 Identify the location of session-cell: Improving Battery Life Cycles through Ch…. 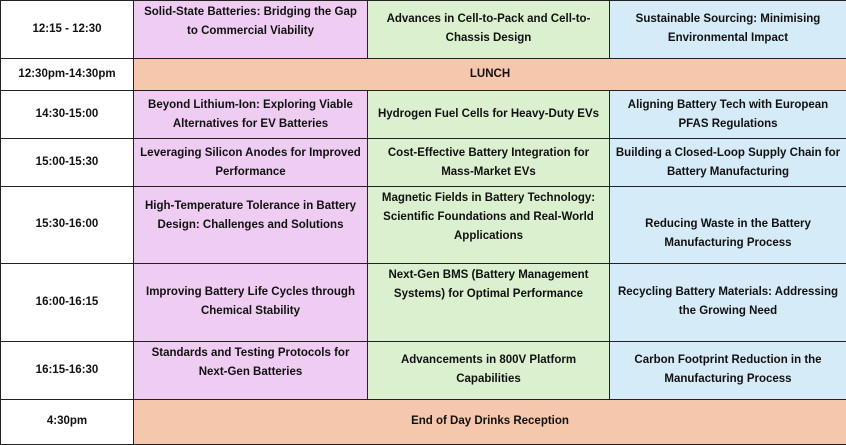
(250, 302).